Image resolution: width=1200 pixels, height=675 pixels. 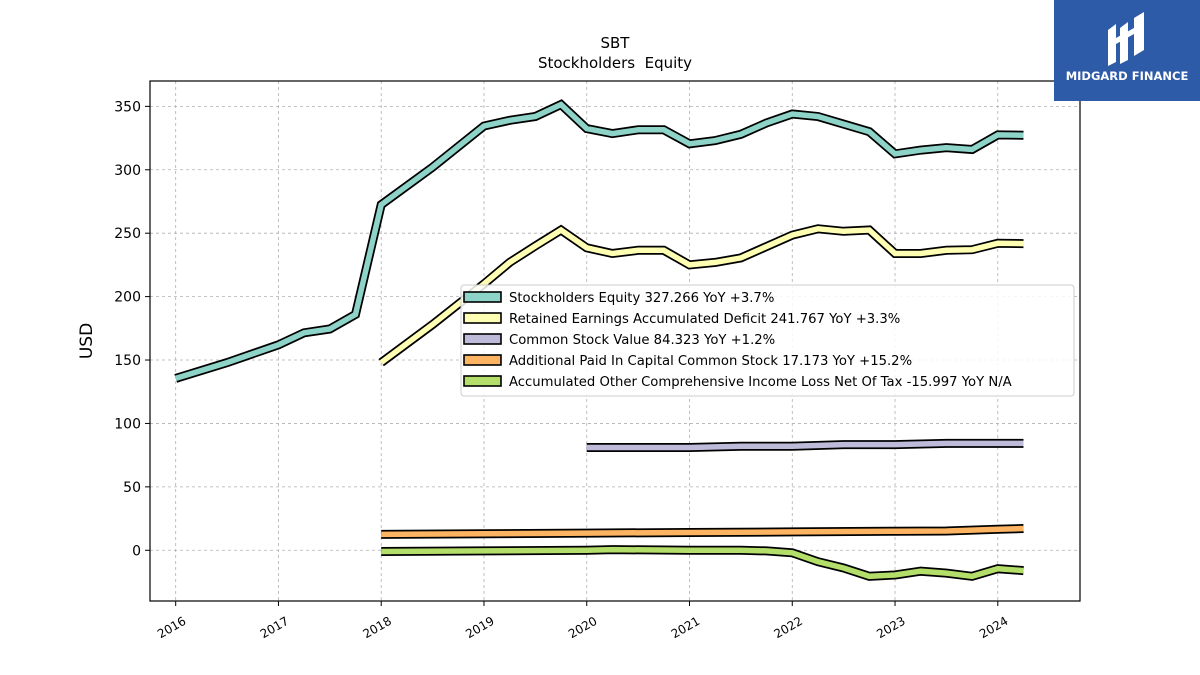 What do you see at coordinates (132, 488) in the screenshot?
I see `y-tick-label: 50` at bounding box center [132, 488].